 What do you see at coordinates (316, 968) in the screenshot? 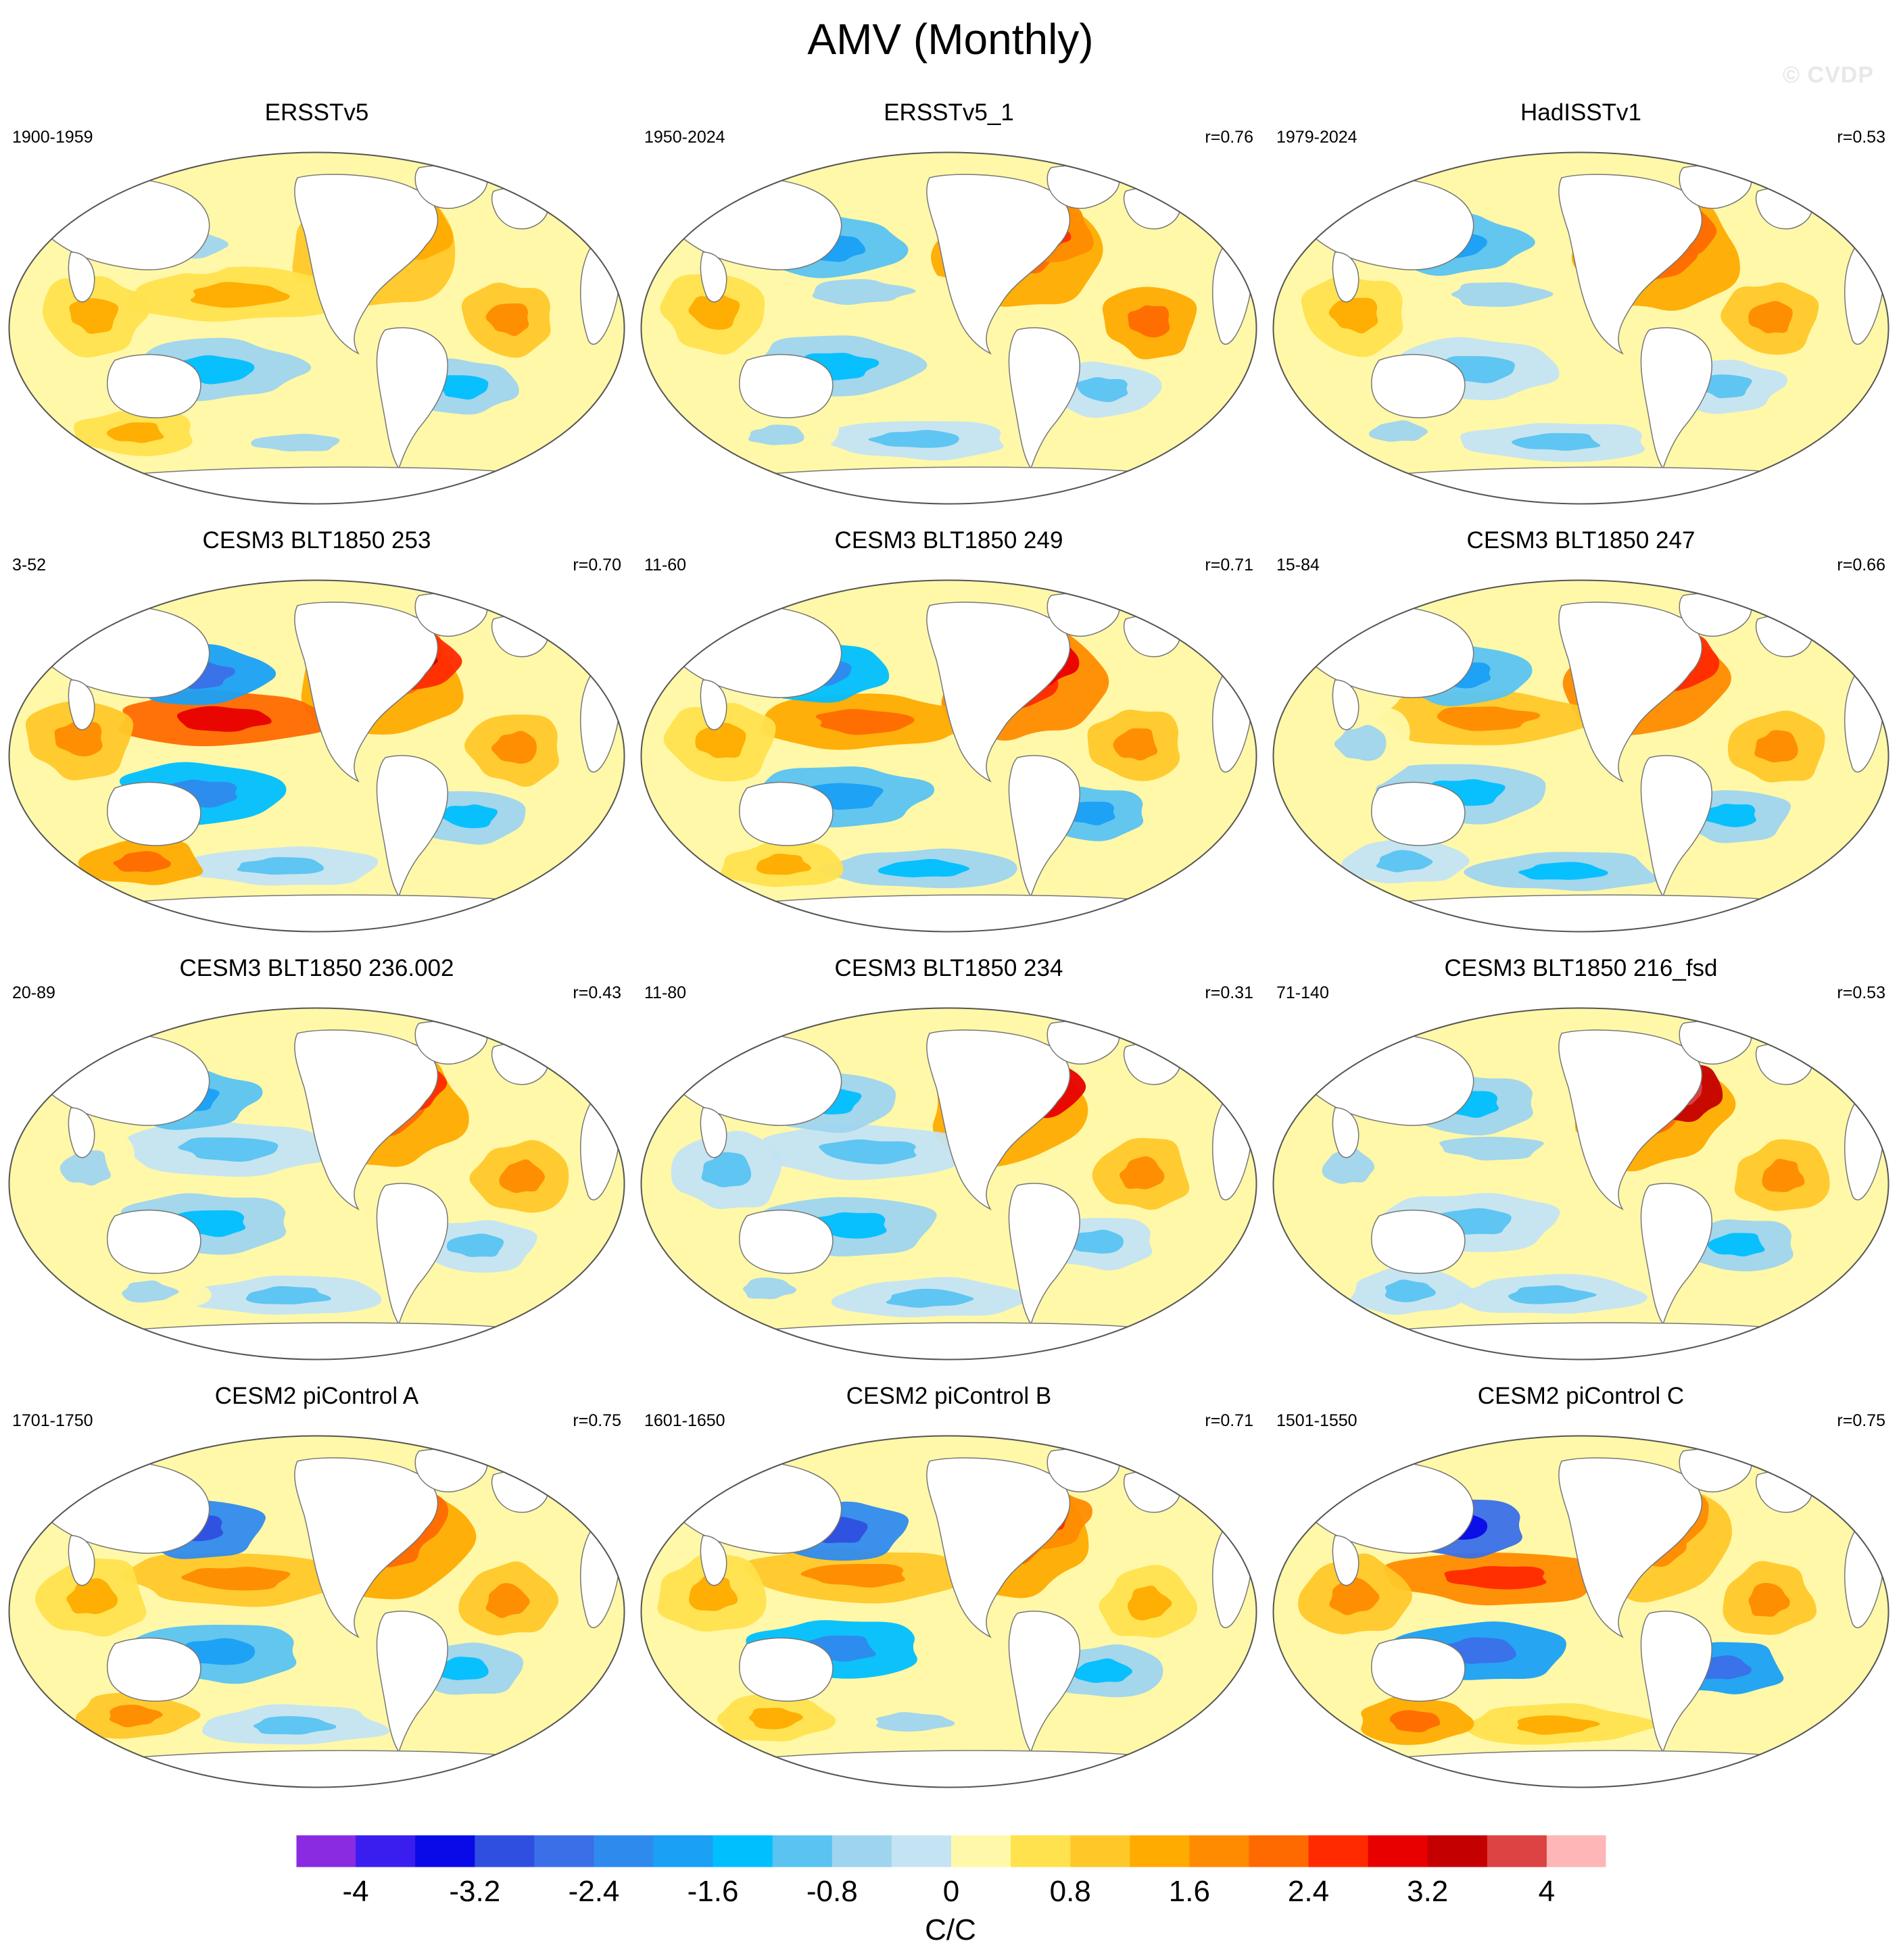
I see `panel-title: CESM3 BLT1850 236.002` at bounding box center [316, 968].